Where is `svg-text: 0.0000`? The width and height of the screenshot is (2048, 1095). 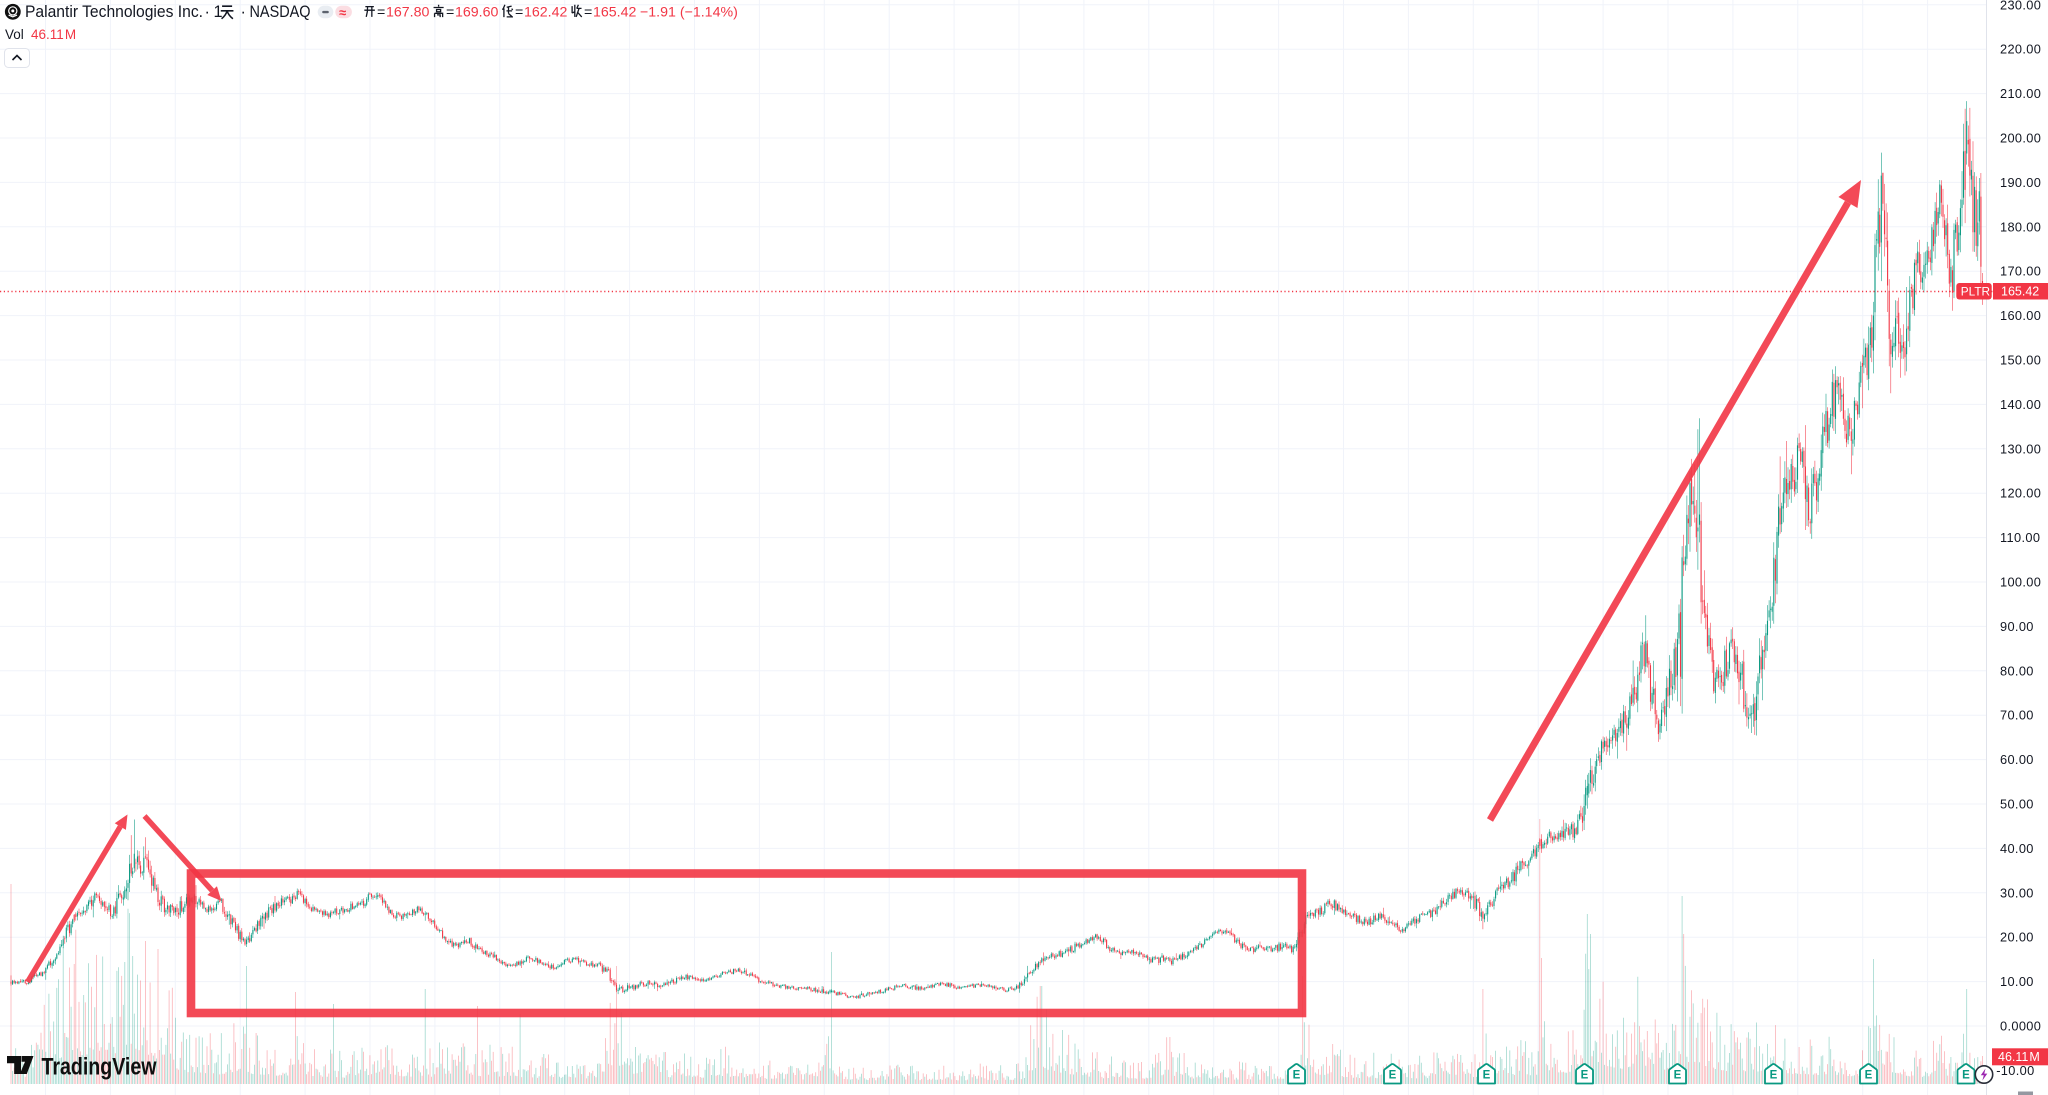
svg-text: 0.0000 is located at coordinates (2020, 1026).